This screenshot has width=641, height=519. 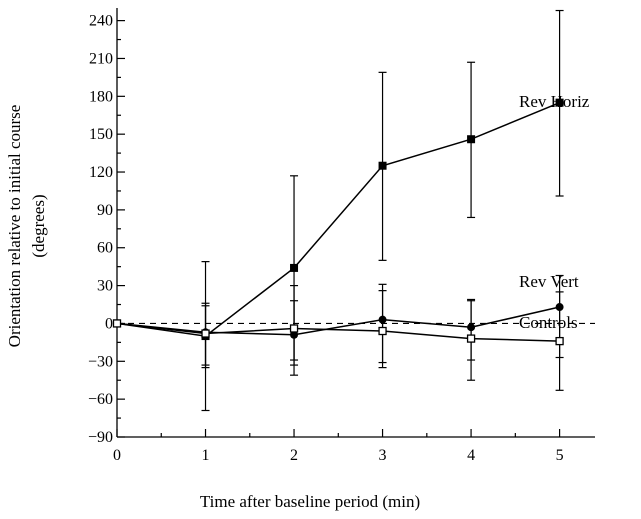 I want to click on controls-line, so click(x=338, y=332).